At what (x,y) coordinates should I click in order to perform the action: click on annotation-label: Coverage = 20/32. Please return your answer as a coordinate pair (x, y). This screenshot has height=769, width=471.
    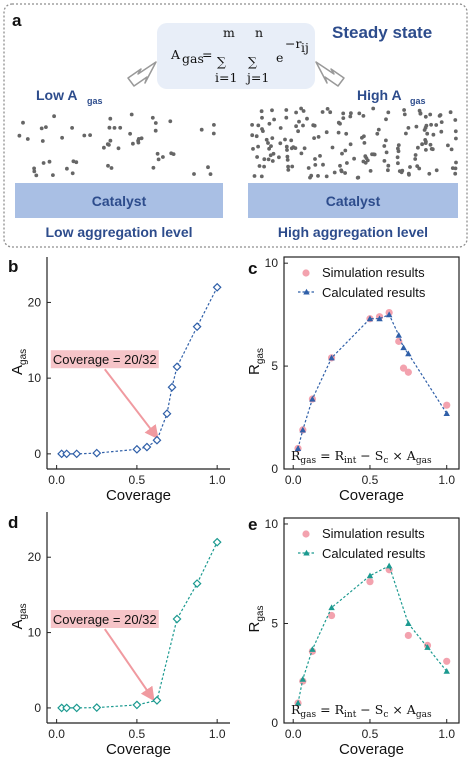
    Looking at the image, I should click on (105, 619).